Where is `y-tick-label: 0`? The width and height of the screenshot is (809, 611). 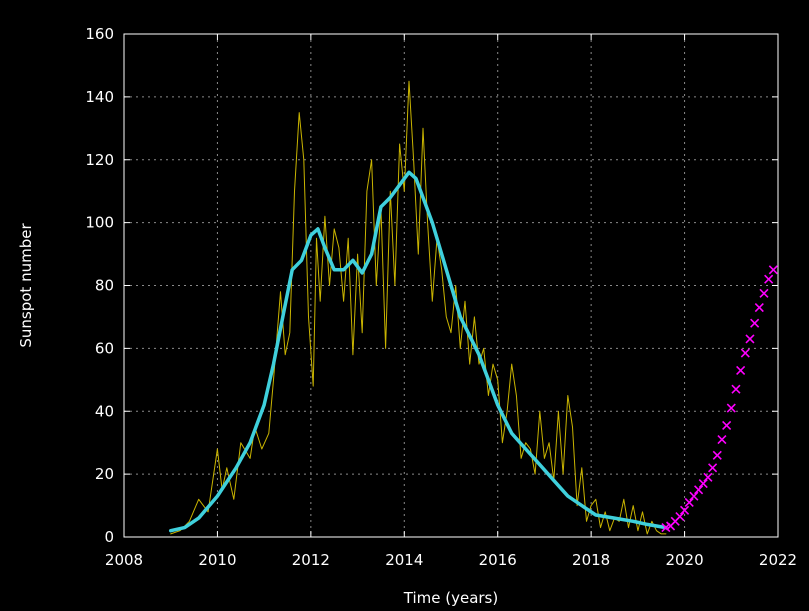
y-tick-label: 0 is located at coordinates (109, 537).